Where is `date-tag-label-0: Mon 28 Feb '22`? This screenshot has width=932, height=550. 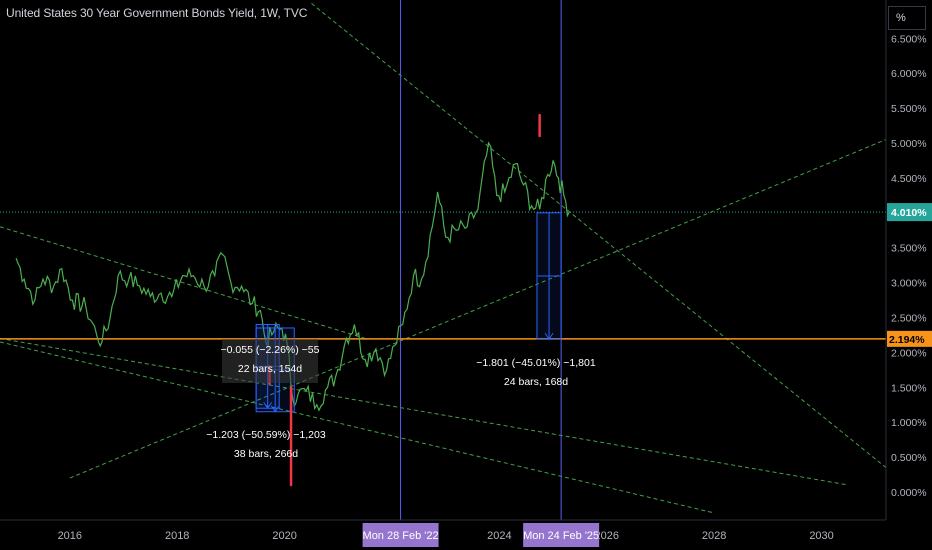
date-tag-label-0: Mon 28 Feb '22 is located at coordinates (401, 536).